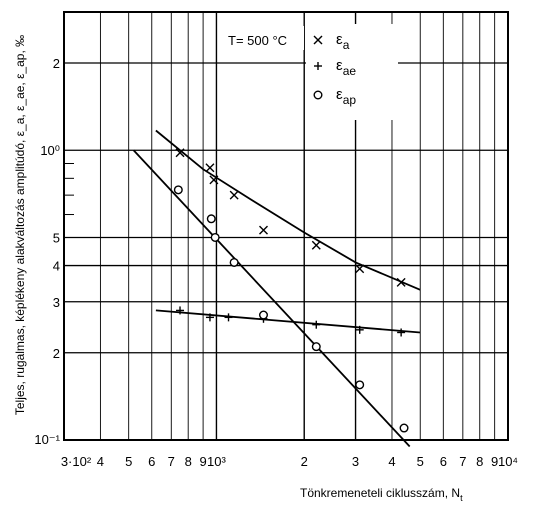 The image size is (550, 509). What do you see at coordinates (76, 461) in the screenshot?
I see `x-tick-label: 3·10²` at bounding box center [76, 461].